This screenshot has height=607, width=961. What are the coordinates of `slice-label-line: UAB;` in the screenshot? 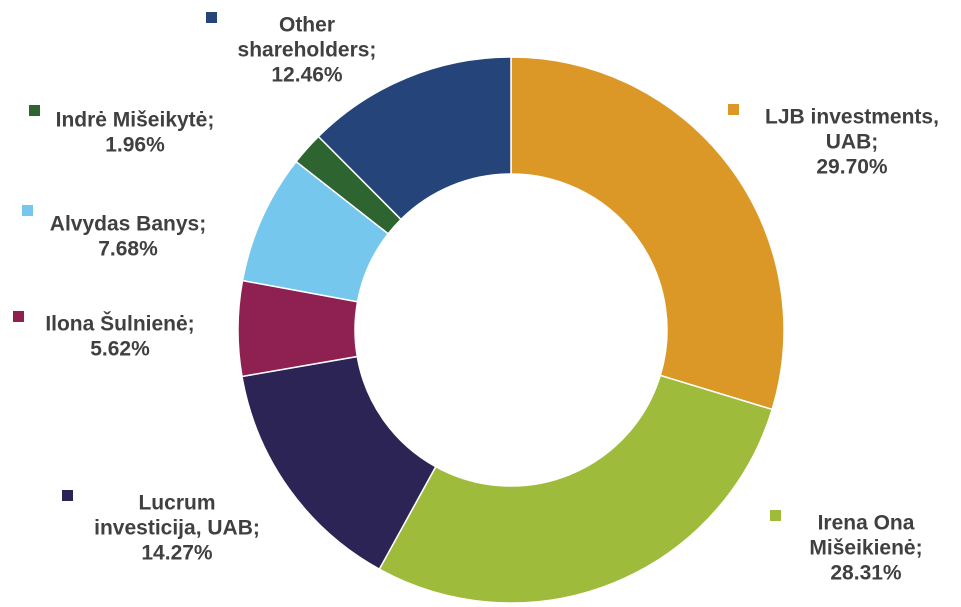 It's located at (852, 142).